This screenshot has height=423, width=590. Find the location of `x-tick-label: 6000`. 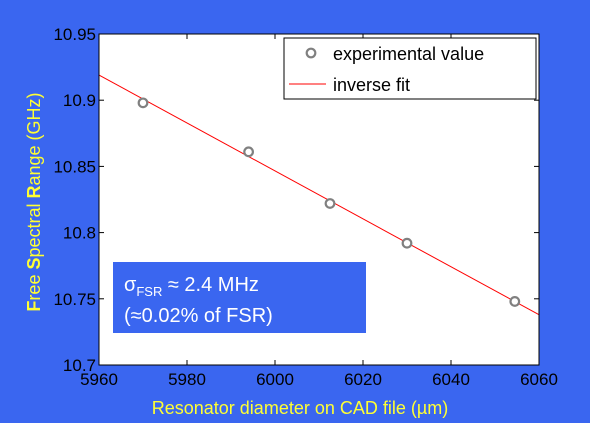

x-tick-label: 6000 is located at coordinates (275, 379).